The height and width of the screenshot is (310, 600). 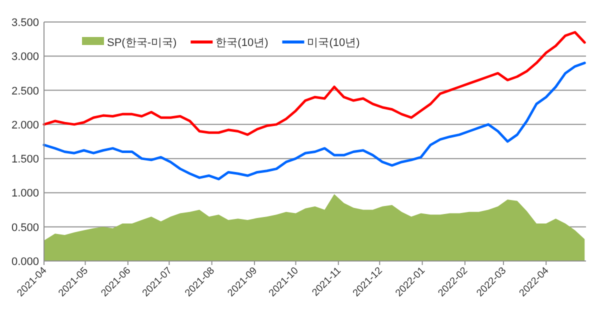 I want to click on y-tick-label: 1.500, so click(x=25, y=160).